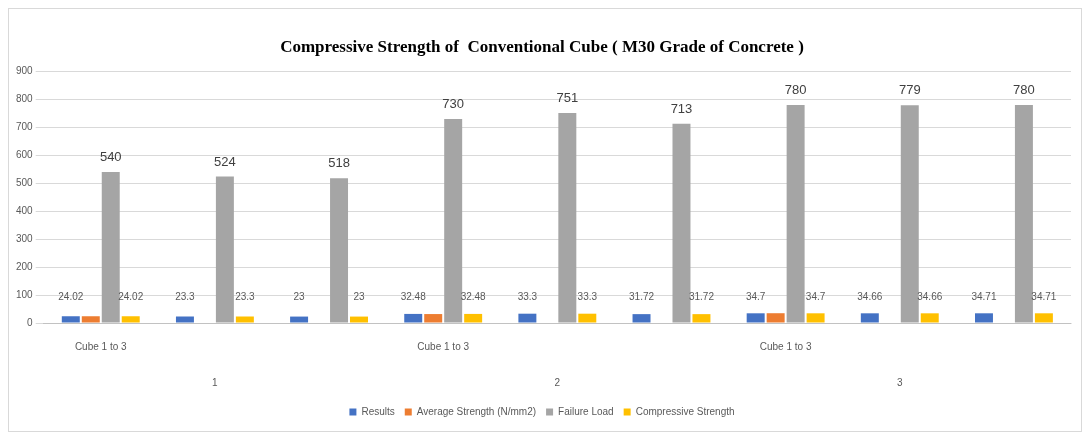 Image resolution: width=1090 pixels, height=440 pixels. What do you see at coordinates (25, 99) in the screenshot?
I see `y-tick-label: 800` at bounding box center [25, 99].